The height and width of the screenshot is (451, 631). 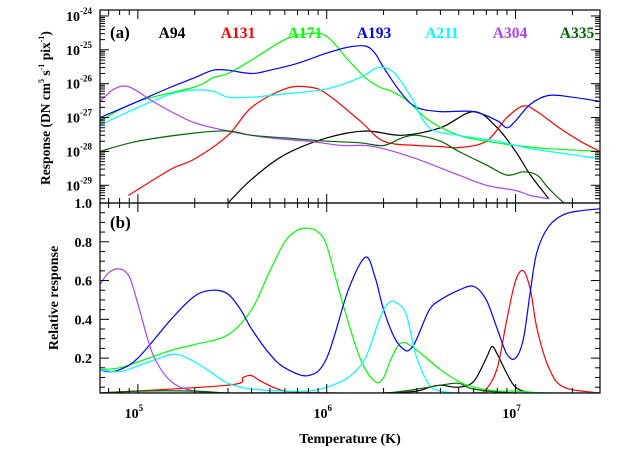 What do you see at coordinates (84, 282) in the screenshot?
I see `panel-b-y-tick-label: 0.6` at bounding box center [84, 282].